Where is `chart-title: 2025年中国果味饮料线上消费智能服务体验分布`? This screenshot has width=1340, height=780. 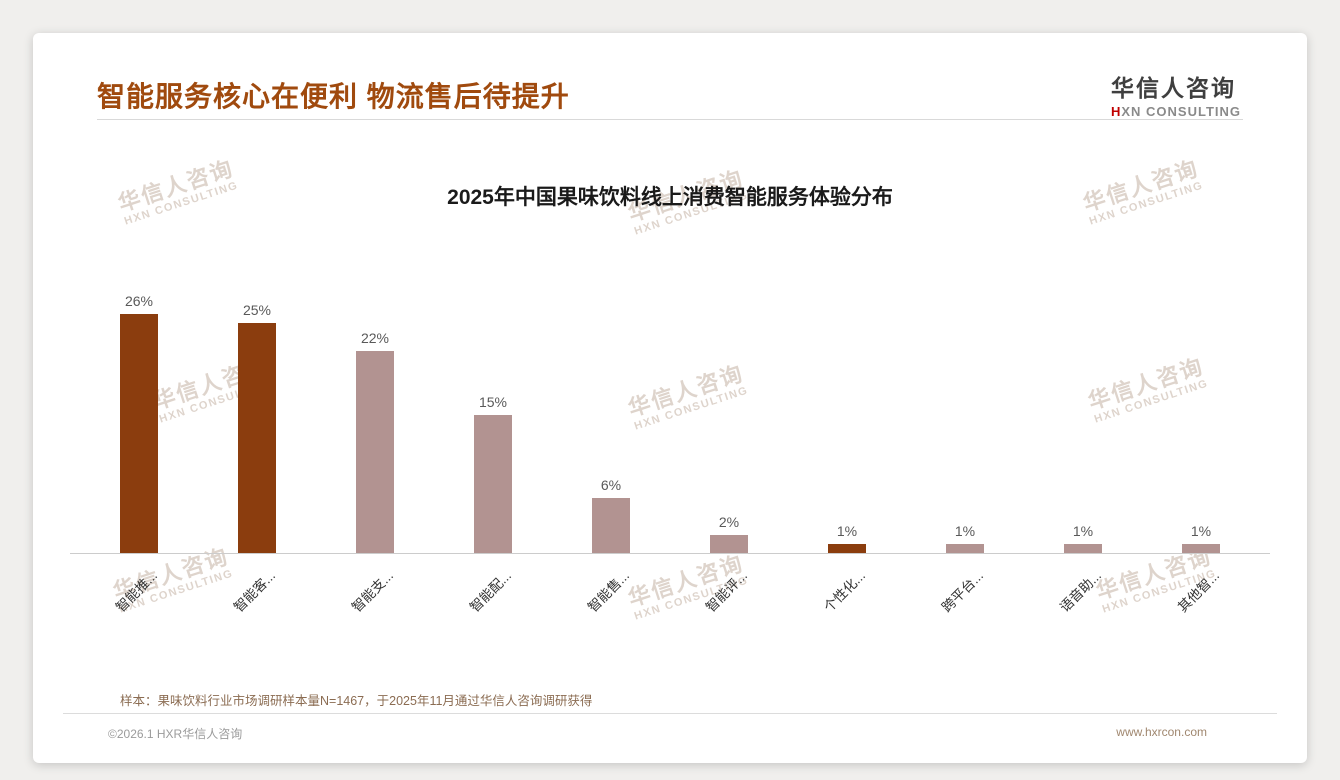
chart-title: 2025年中国果味饮料线上消费智能服务体验分布 is located at coordinates (670, 197).